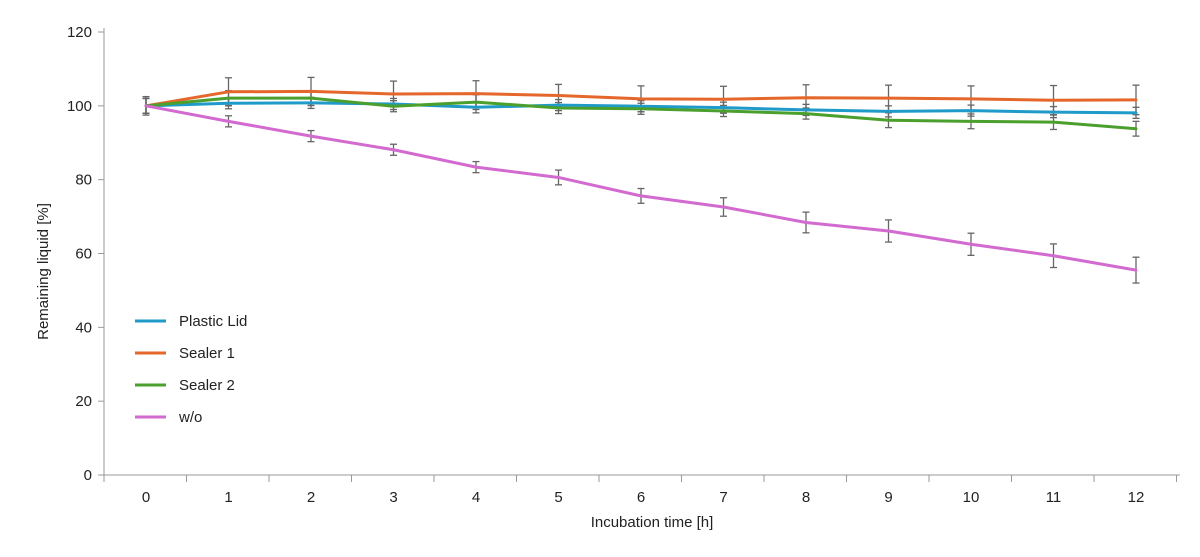 The height and width of the screenshot is (557, 1200). Describe the element at coordinates (79, 106) in the screenshot. I see `y-tick-label: 100` at that location.